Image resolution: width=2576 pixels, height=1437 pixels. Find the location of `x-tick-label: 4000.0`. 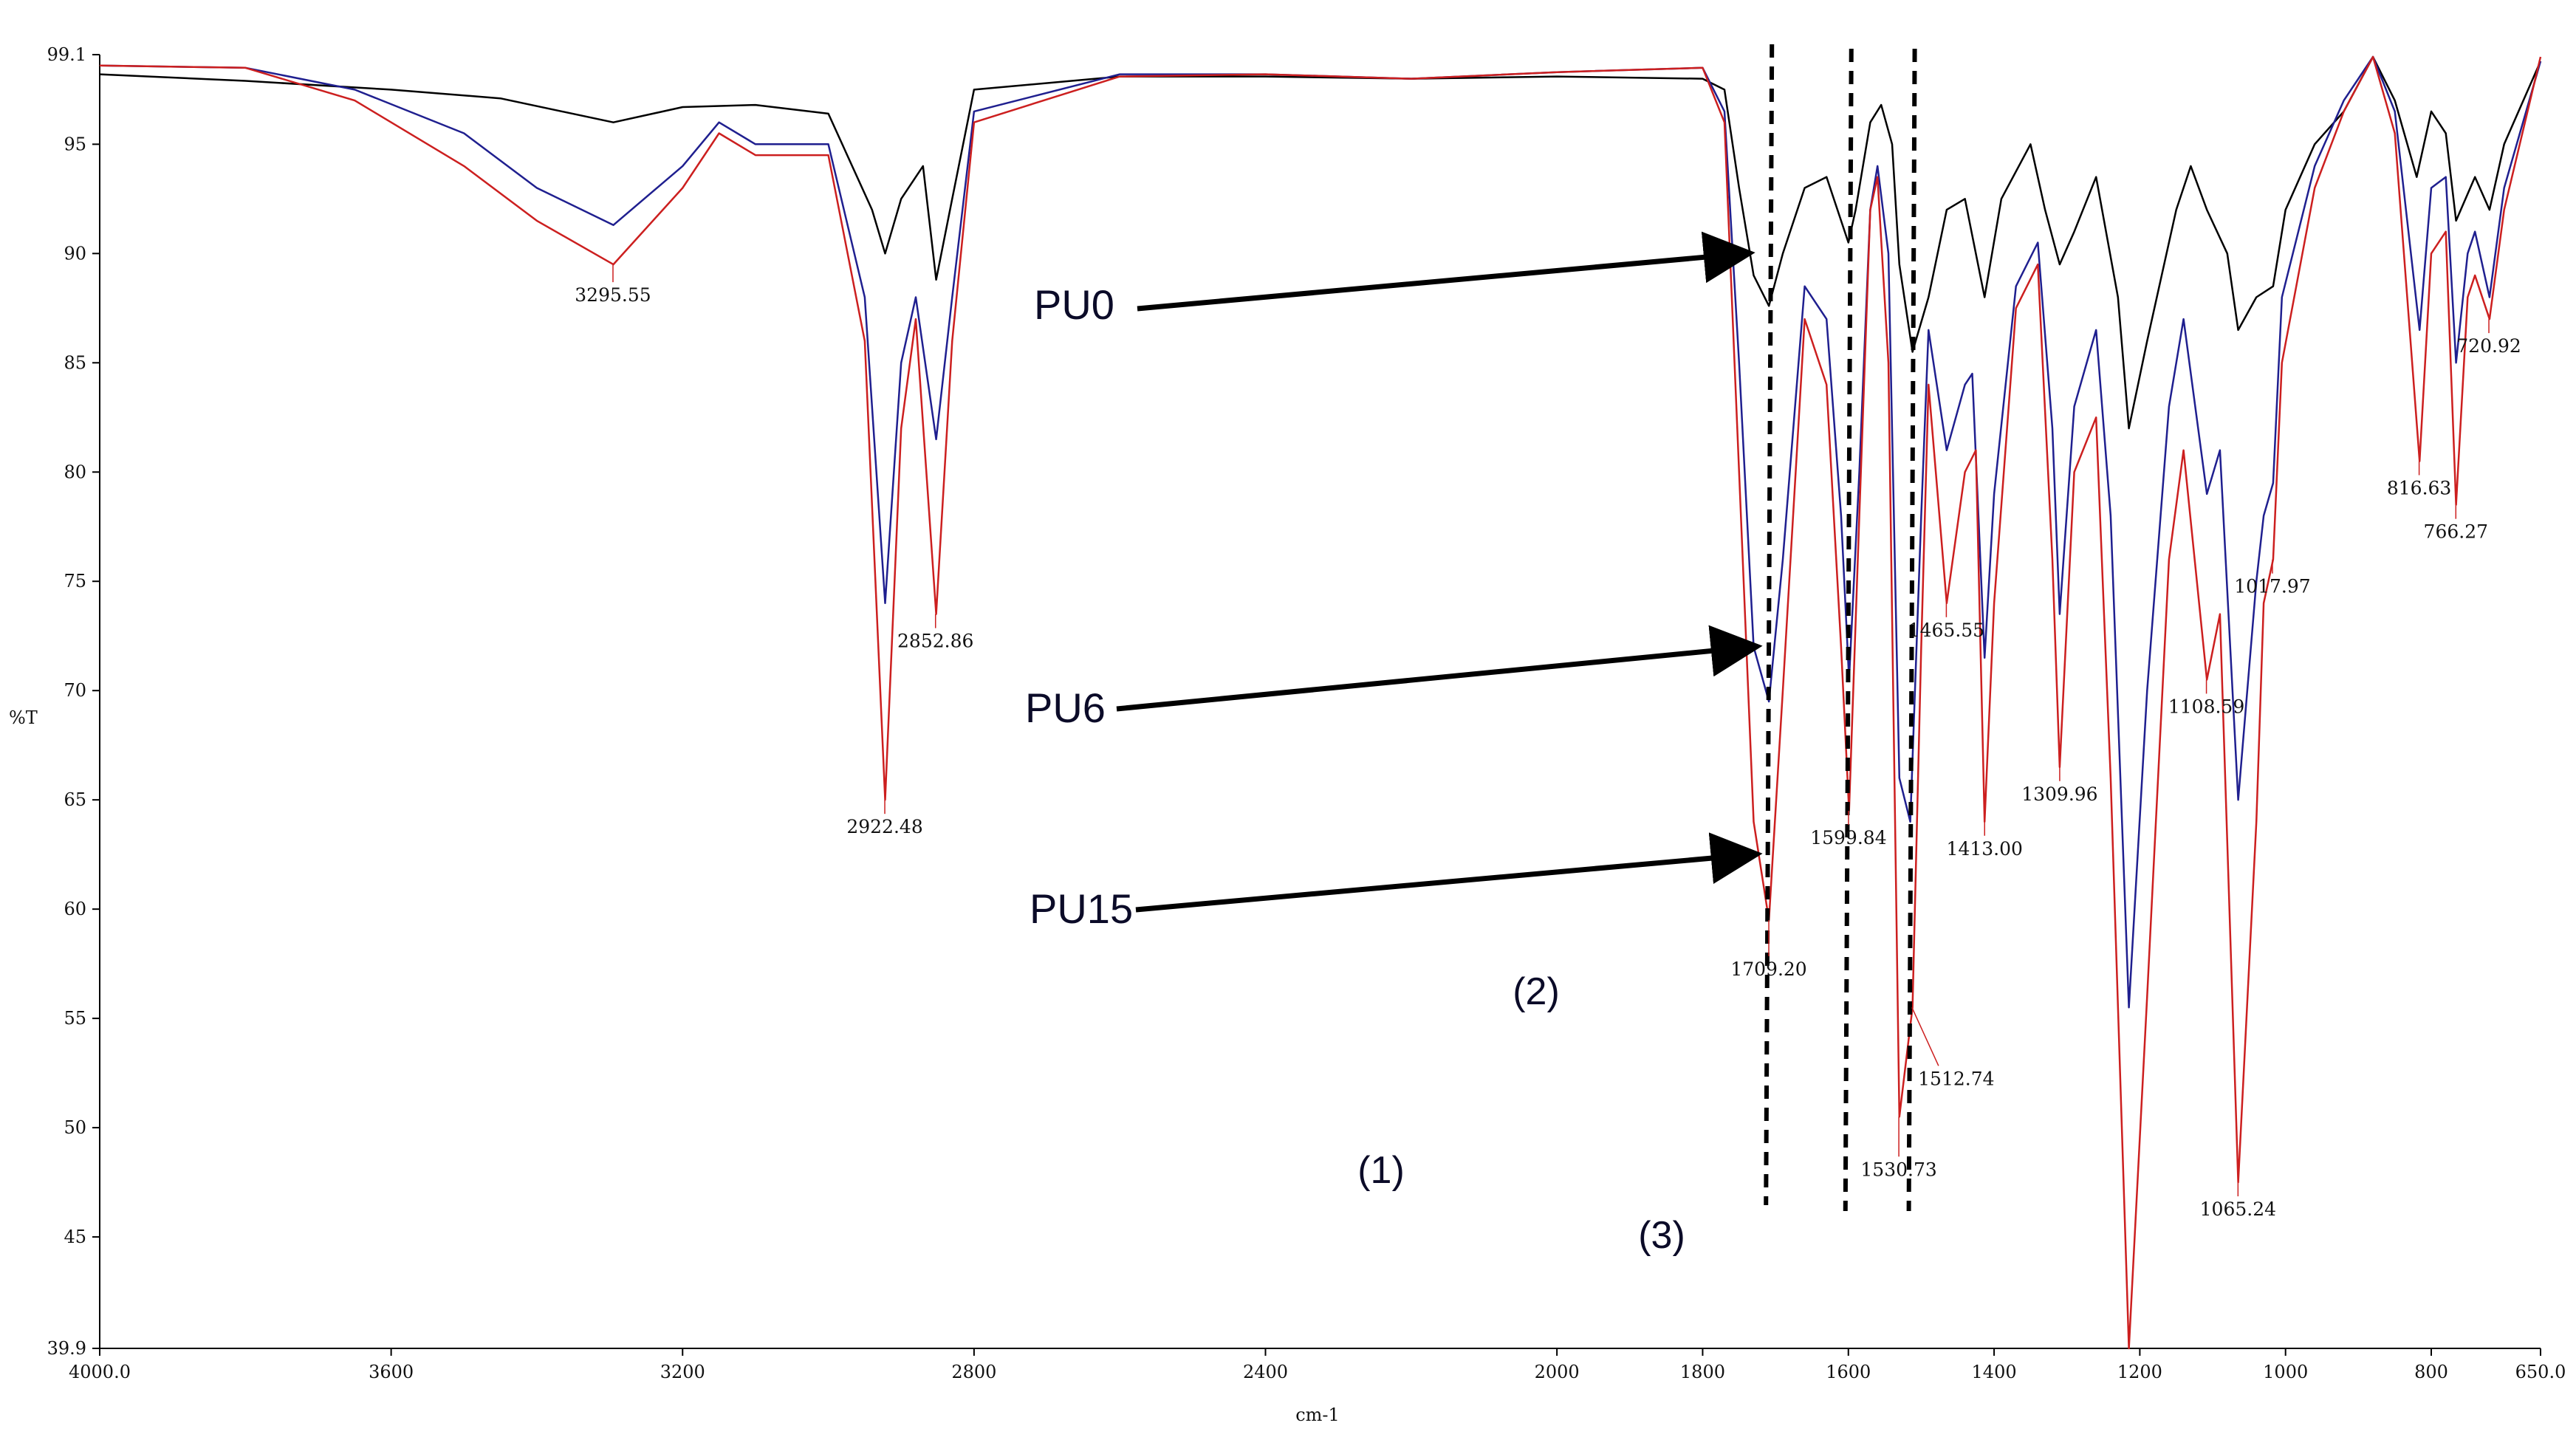

x-tick-label: 4000.0 is located at coordinates (100, 1372).